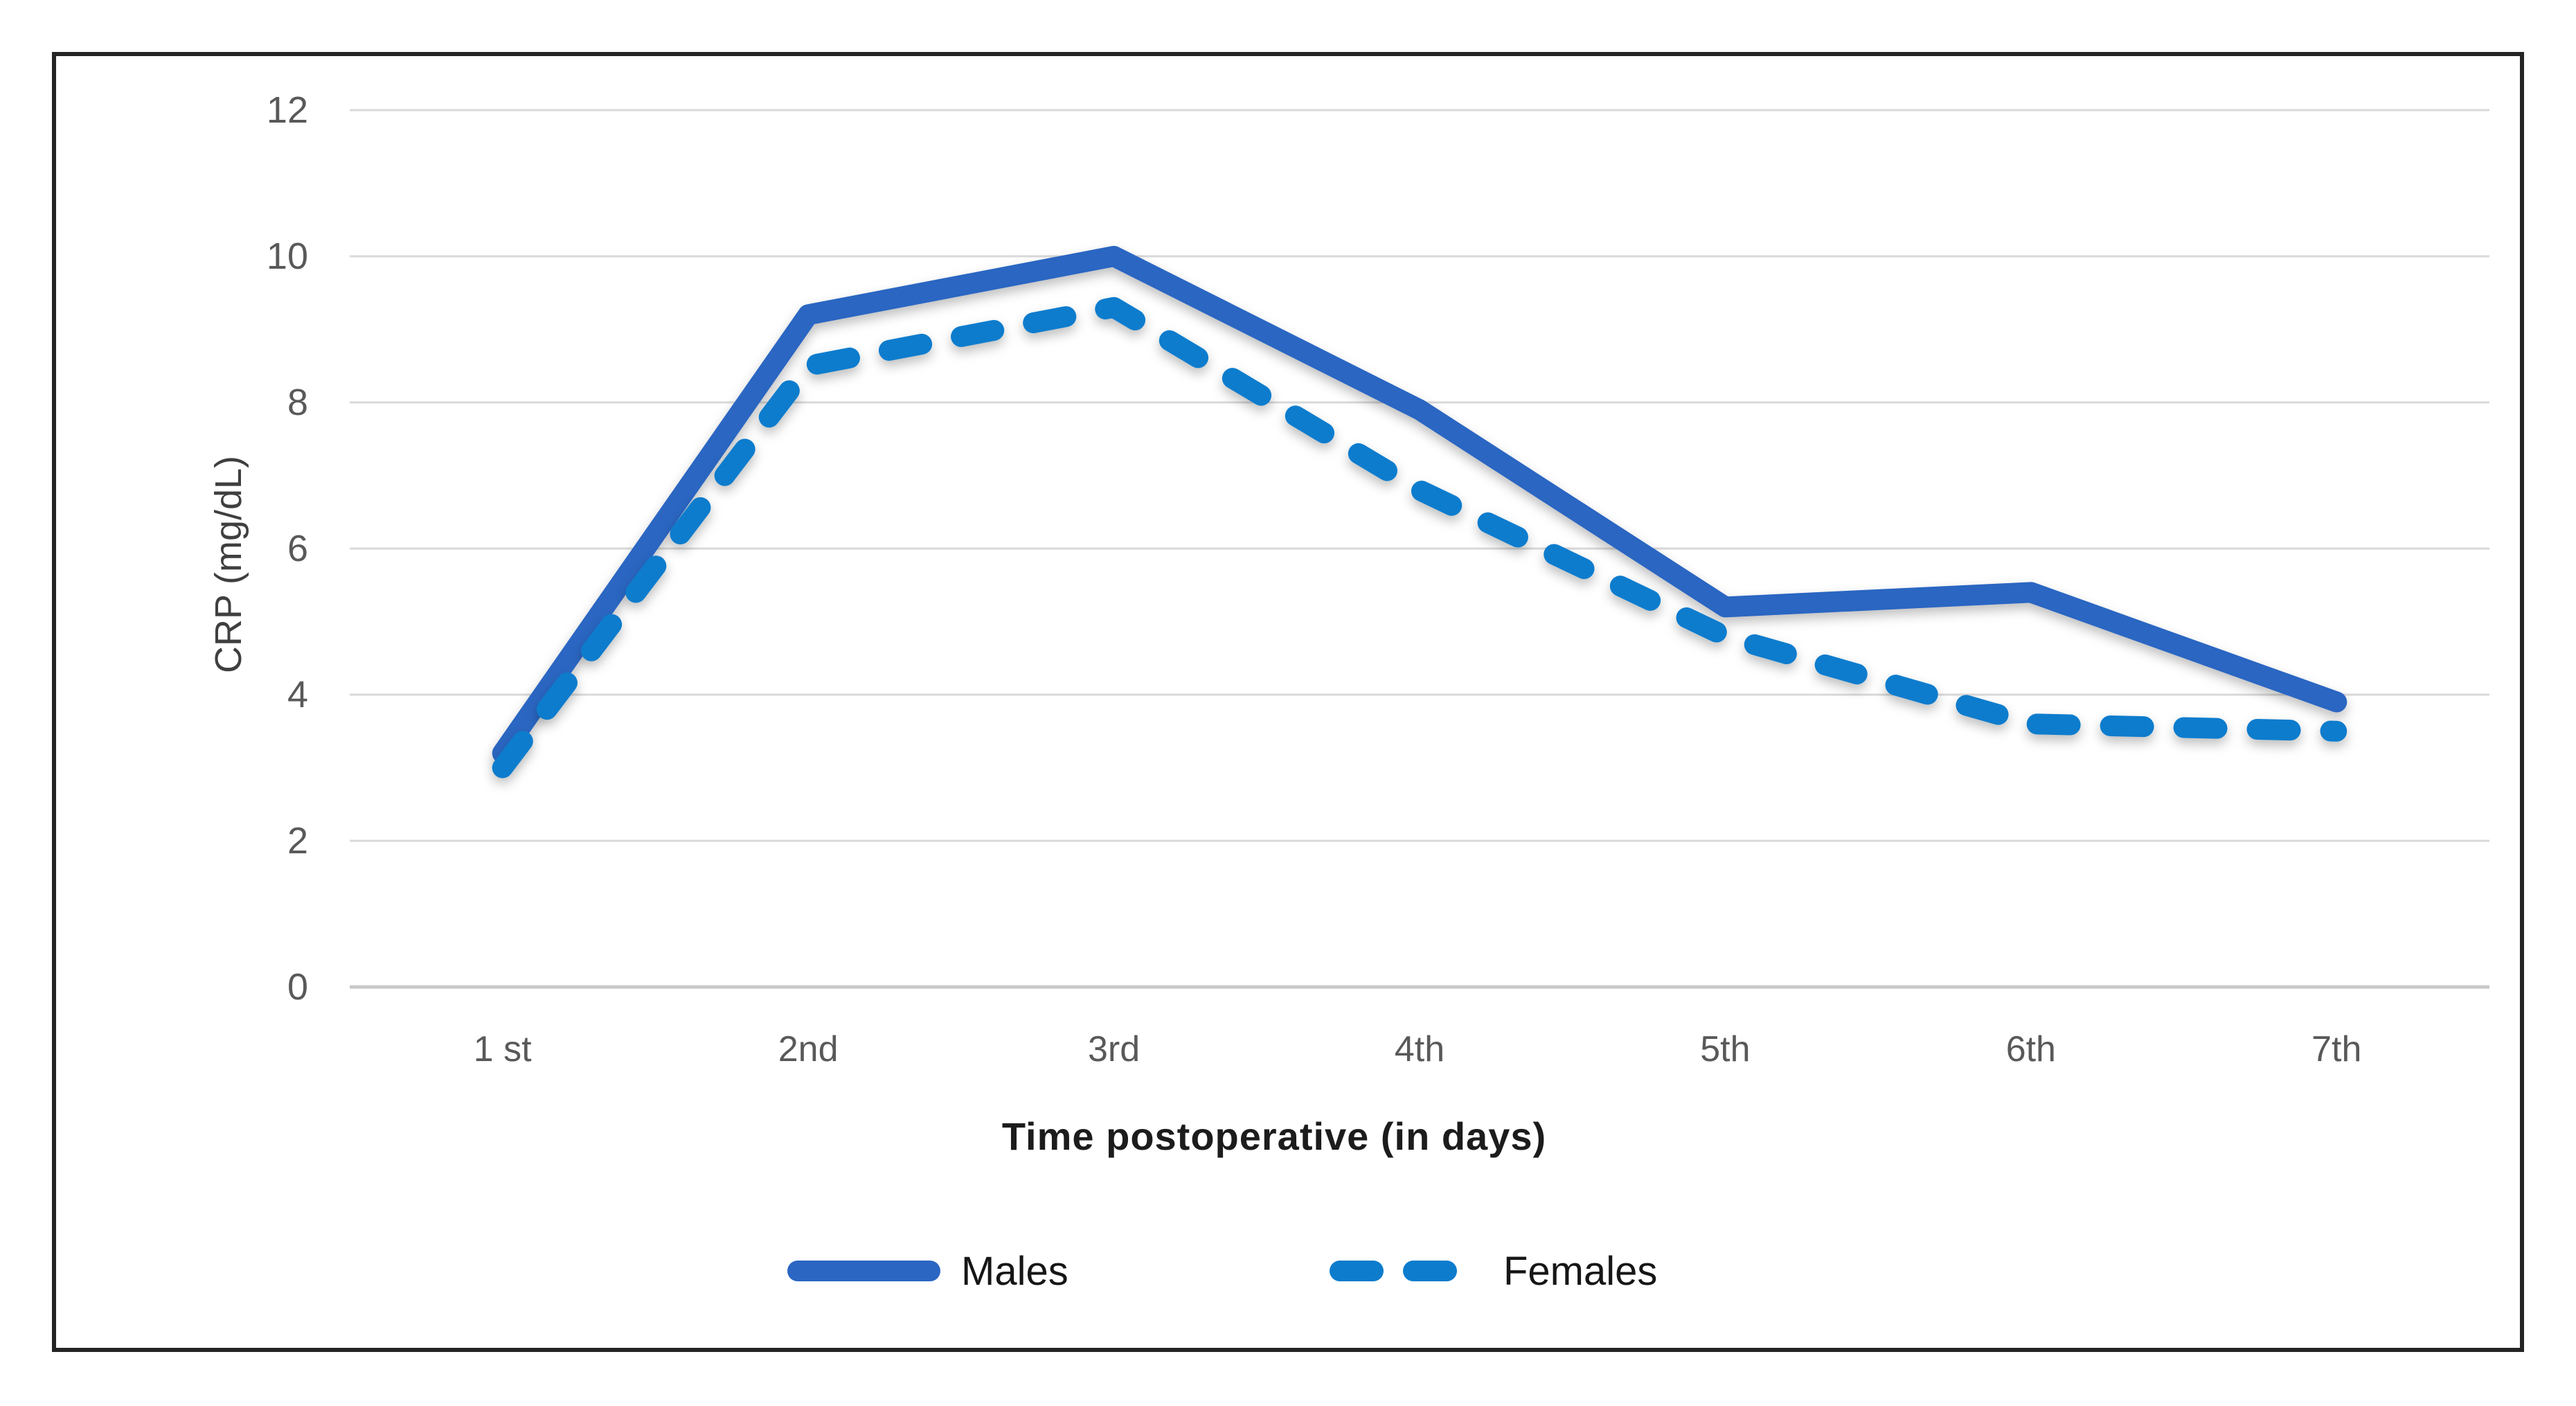  I want to click on x-tick-label-1: 1 st, so click(503, 1049).